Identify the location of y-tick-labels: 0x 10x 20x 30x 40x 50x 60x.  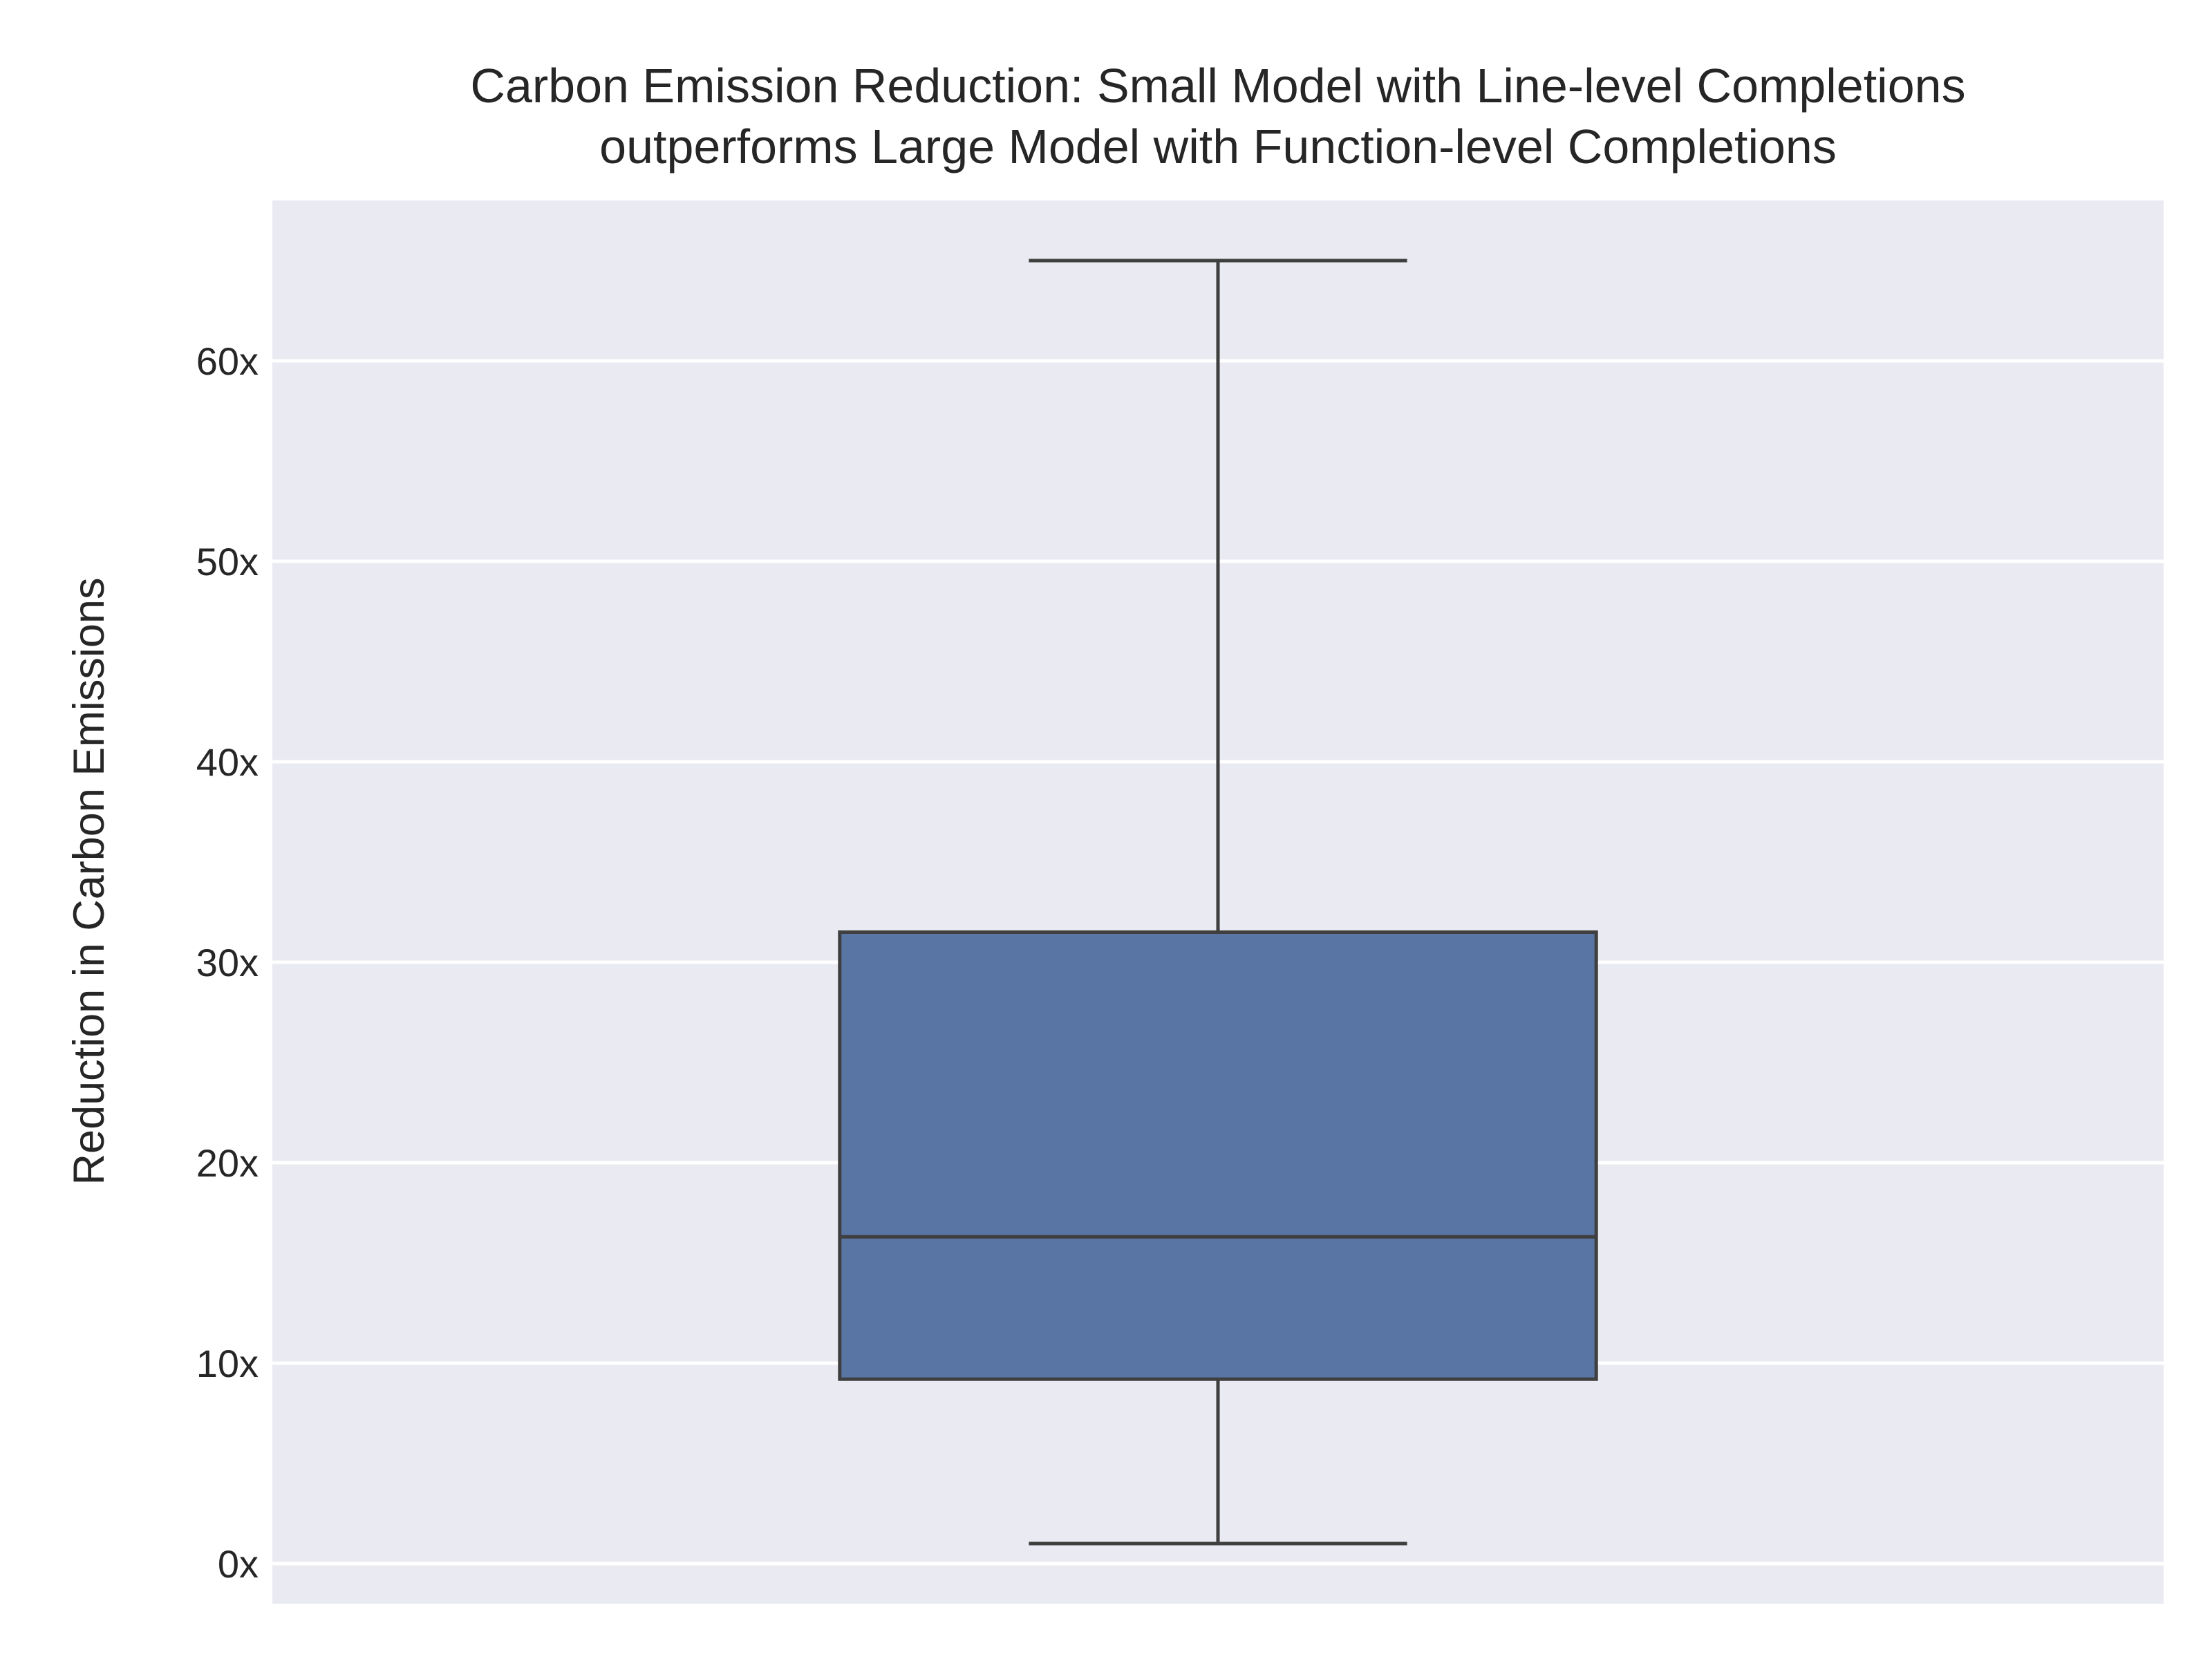
(228, 962).